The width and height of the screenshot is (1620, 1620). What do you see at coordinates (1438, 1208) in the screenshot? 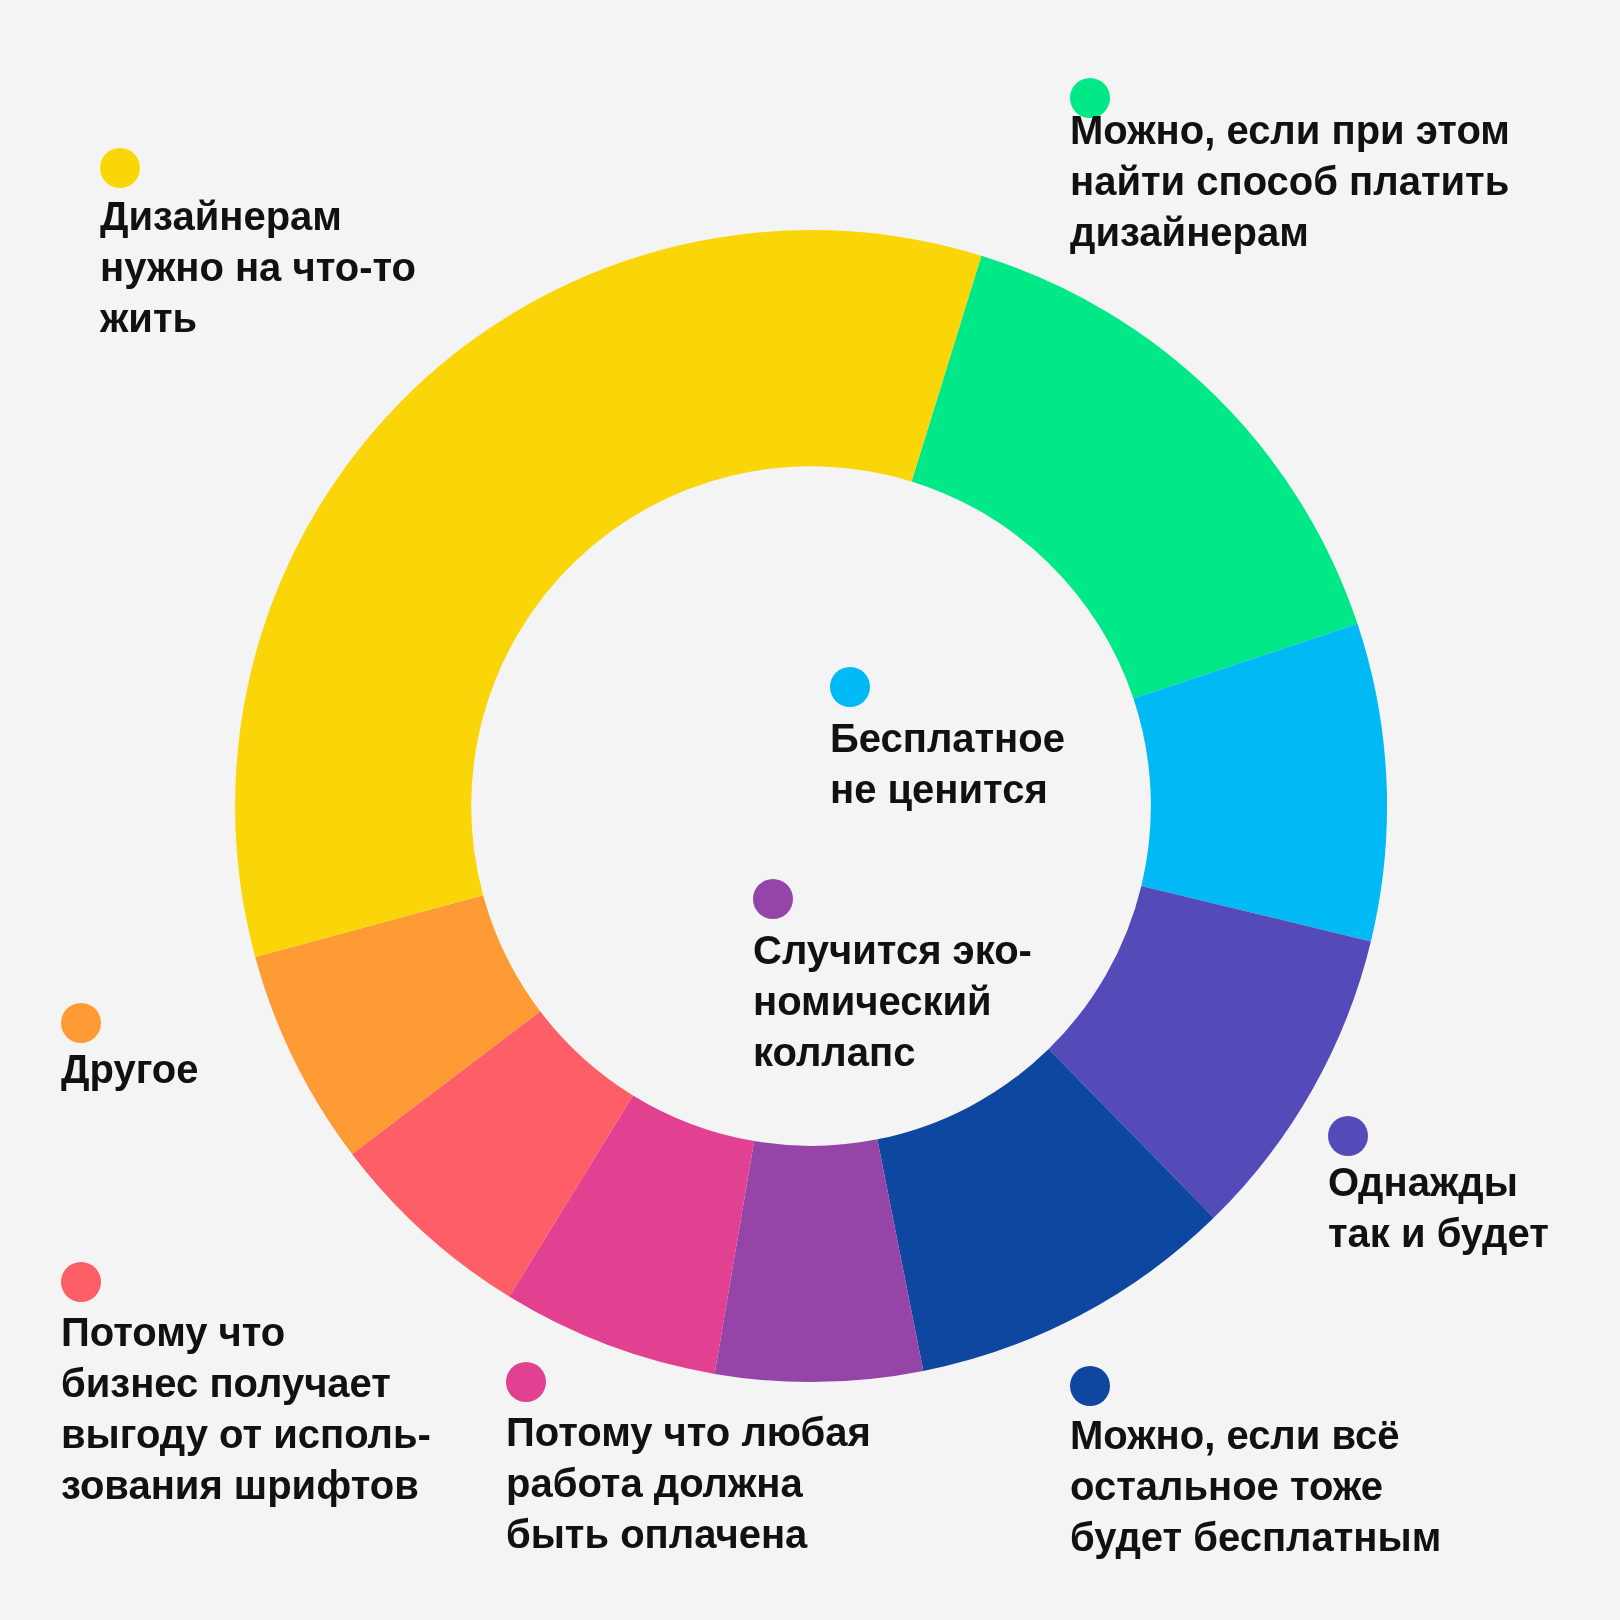
I see `legend-label: Однажды так и будет` at bounding box center [1438, 1208].